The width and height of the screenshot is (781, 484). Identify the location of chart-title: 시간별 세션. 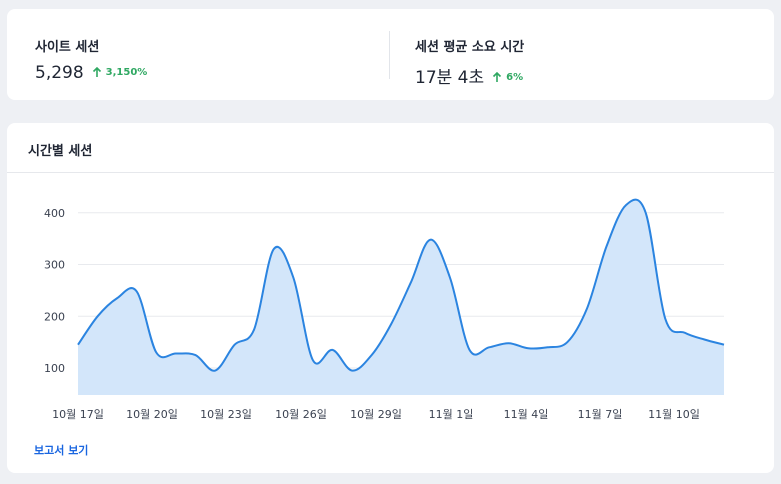
(60, 151).